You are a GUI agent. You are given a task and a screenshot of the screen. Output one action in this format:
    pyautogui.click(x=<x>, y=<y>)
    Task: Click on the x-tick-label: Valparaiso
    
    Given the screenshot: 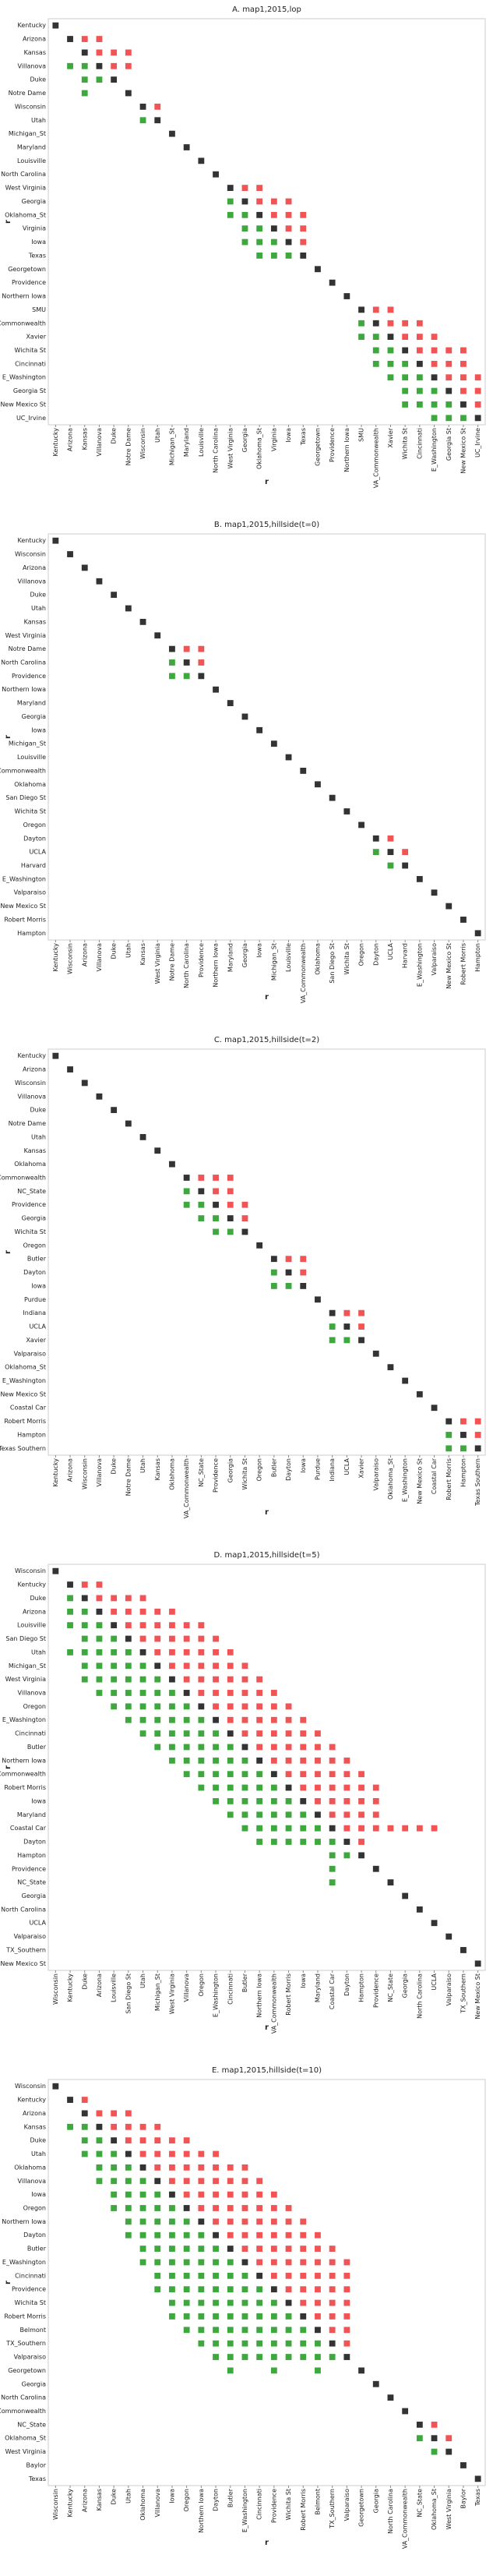 What is the action you would take?
    pyautogui.click(x=375, y=1474)
    